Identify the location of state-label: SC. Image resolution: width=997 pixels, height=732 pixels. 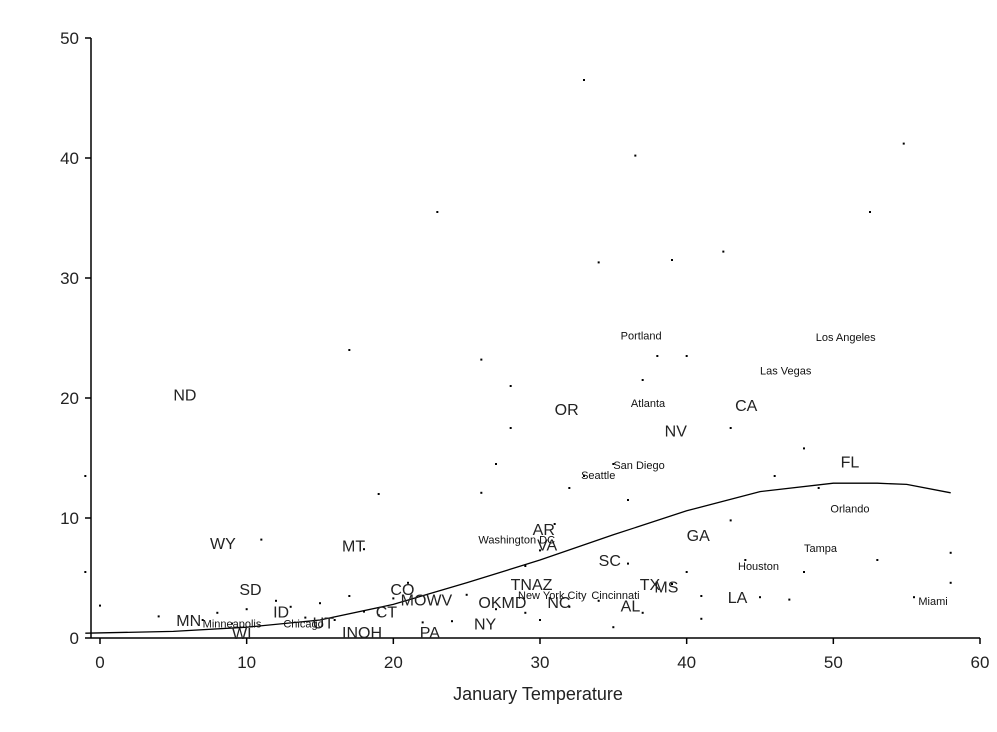
(610, 561).